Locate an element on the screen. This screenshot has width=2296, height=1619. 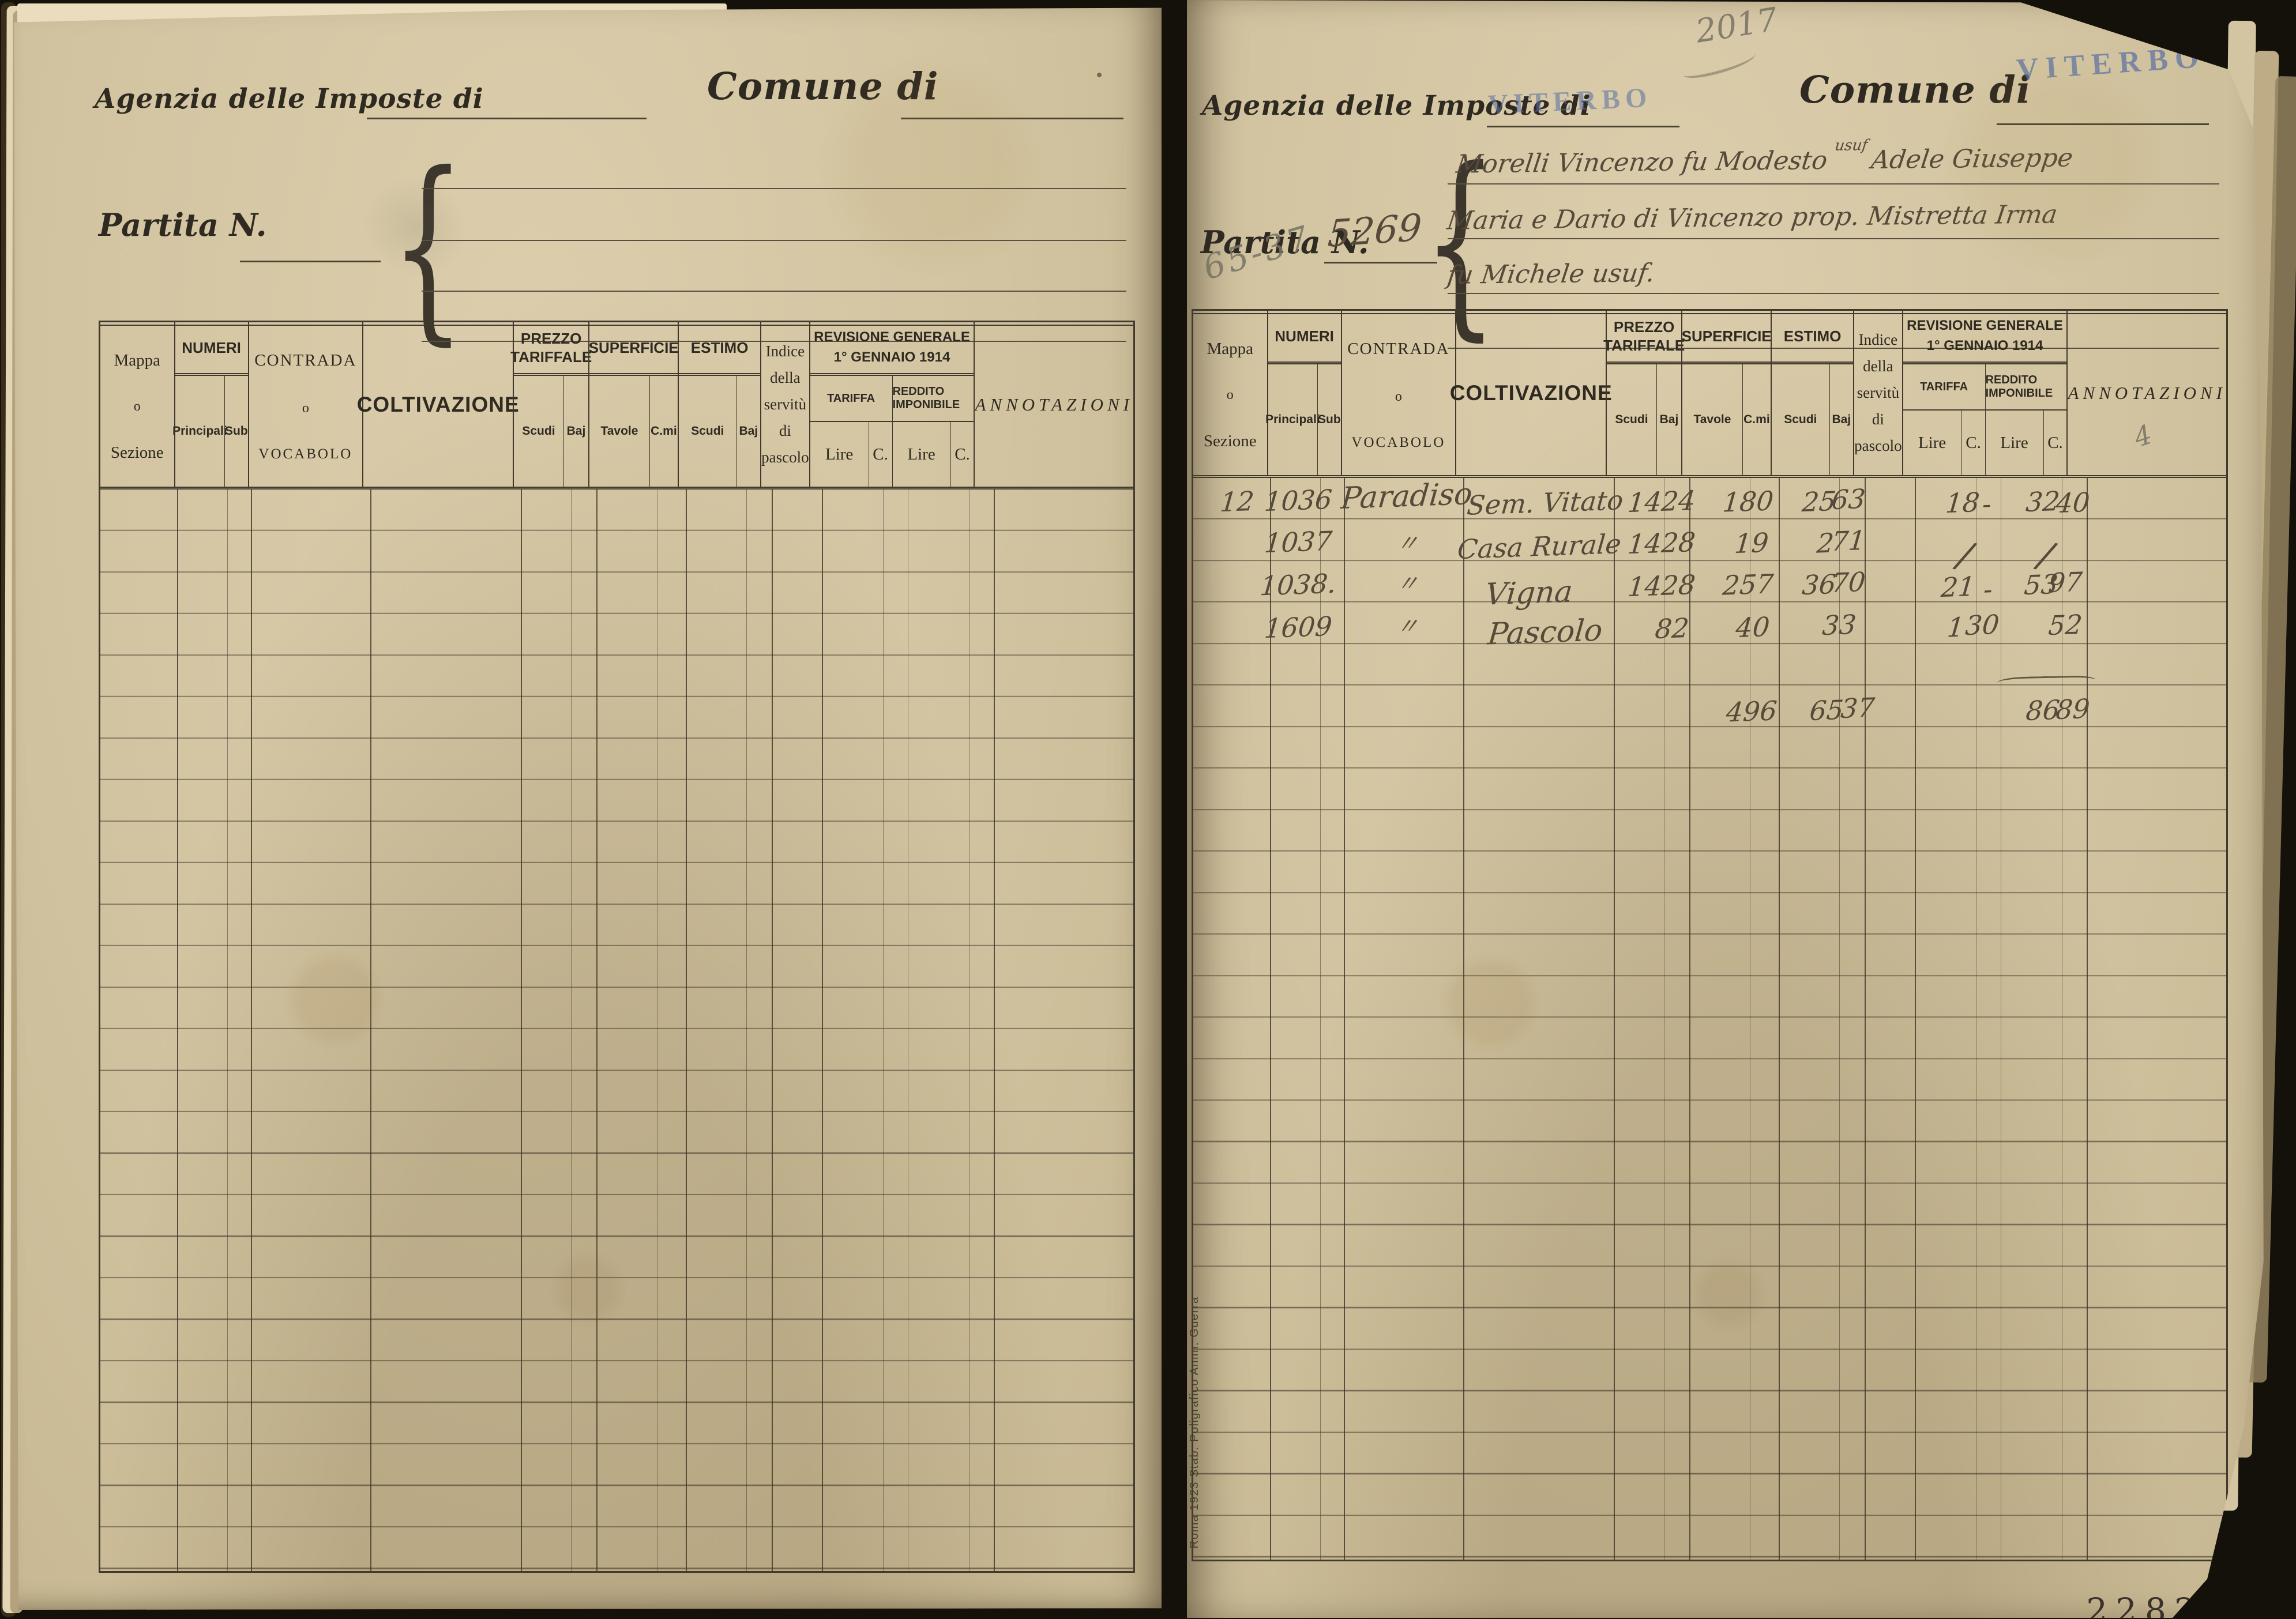
ink-speck is located at coordinates (1099, 75).